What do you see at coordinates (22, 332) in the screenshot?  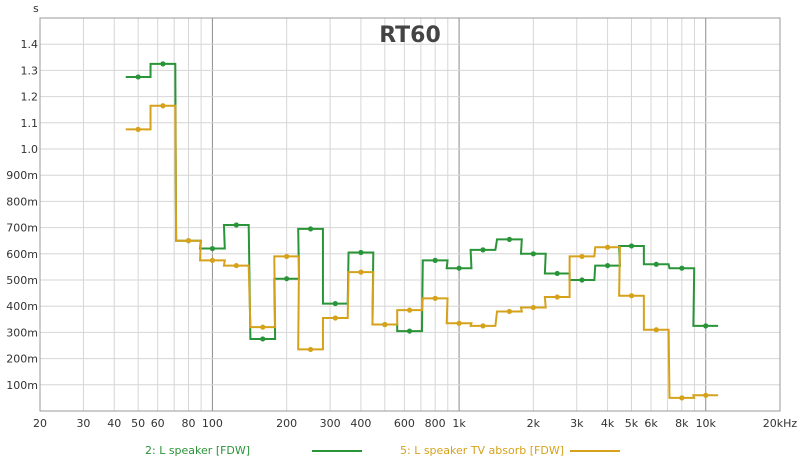 I see `y-tick-label: 300m` at bounding box center [22, 332].